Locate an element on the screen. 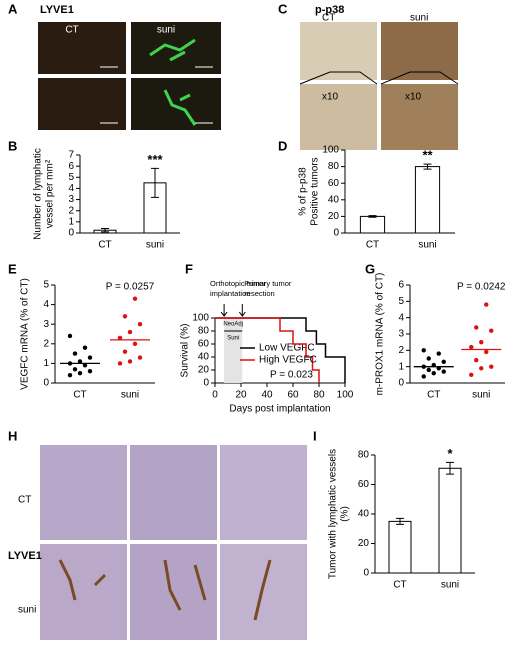  panel-title: p-p38 is located at coordinates (329, 10).